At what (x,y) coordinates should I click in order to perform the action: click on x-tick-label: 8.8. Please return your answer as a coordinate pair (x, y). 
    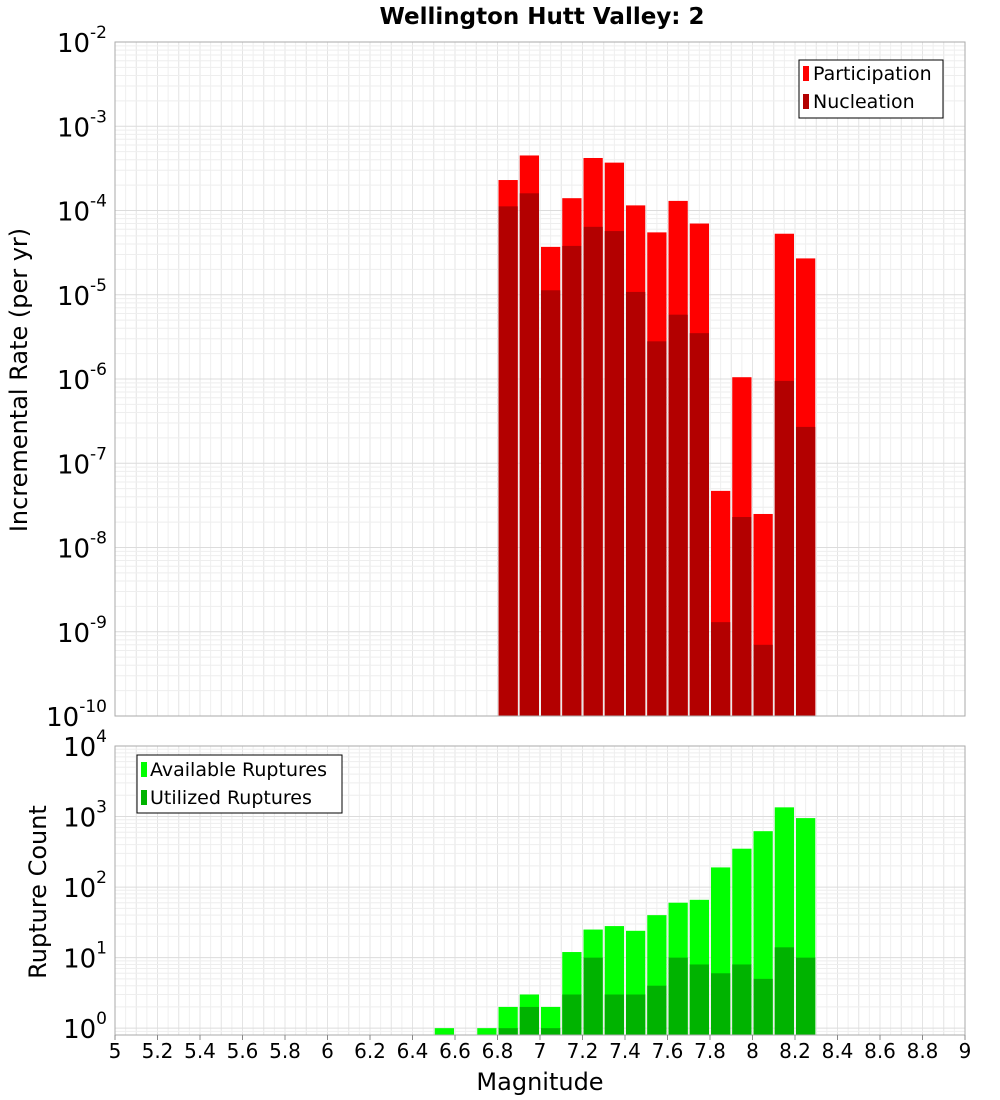
    Looking at the image, I should click on (923, 1051).